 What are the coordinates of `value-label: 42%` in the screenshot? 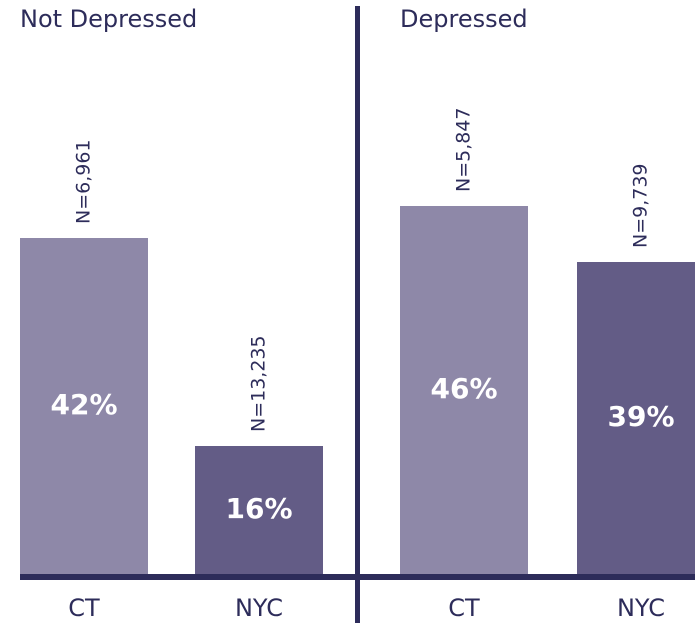 It's located at (83, 404).